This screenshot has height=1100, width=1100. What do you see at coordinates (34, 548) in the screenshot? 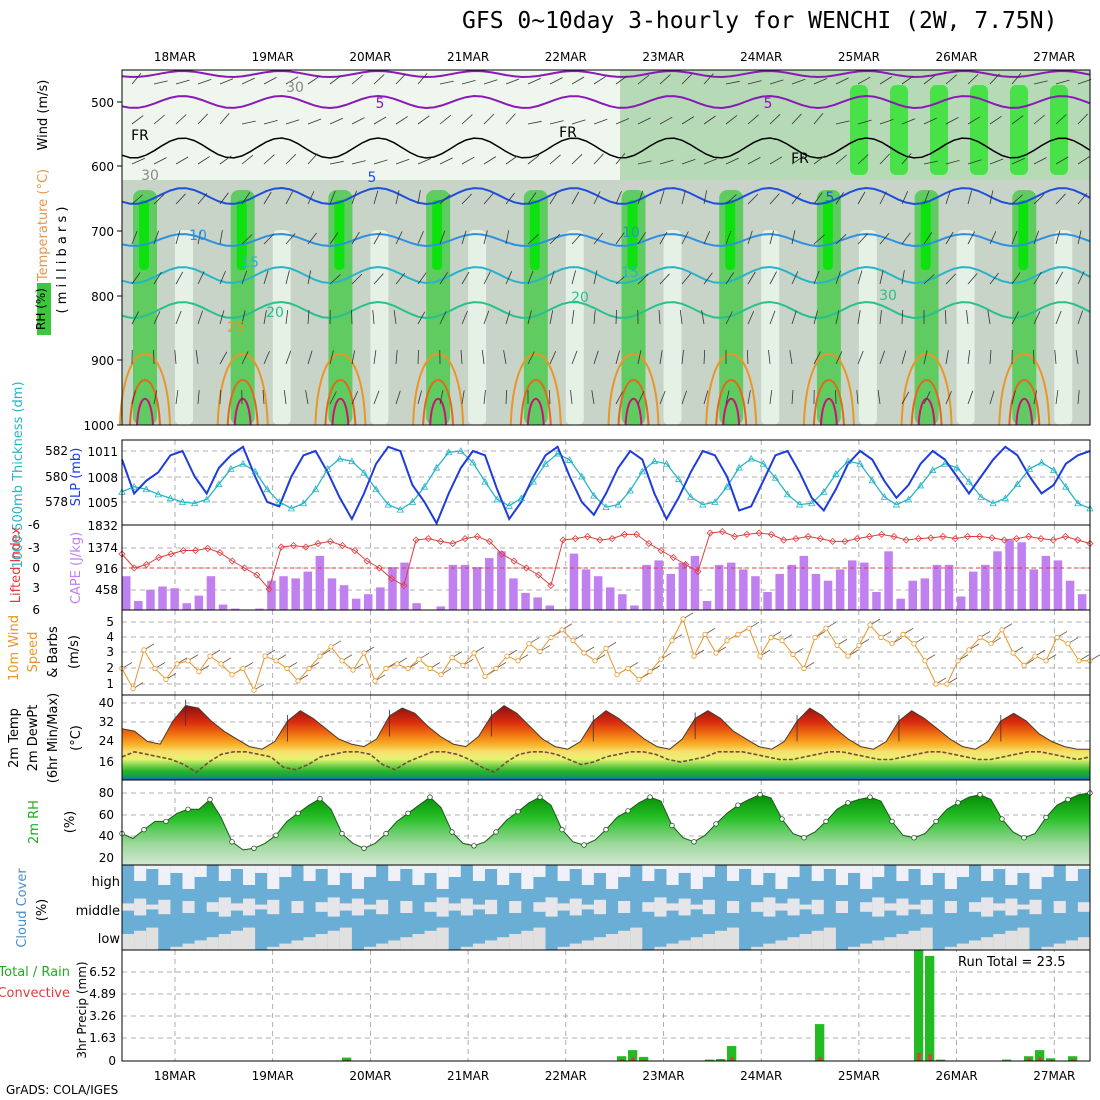
I see `y-tick-label: -3` at bounding box center [34, 548].